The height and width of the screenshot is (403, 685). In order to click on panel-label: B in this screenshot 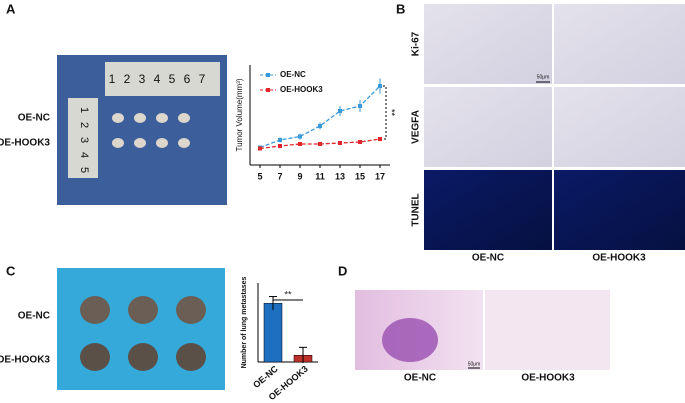, I will do `click(400, 8)`.